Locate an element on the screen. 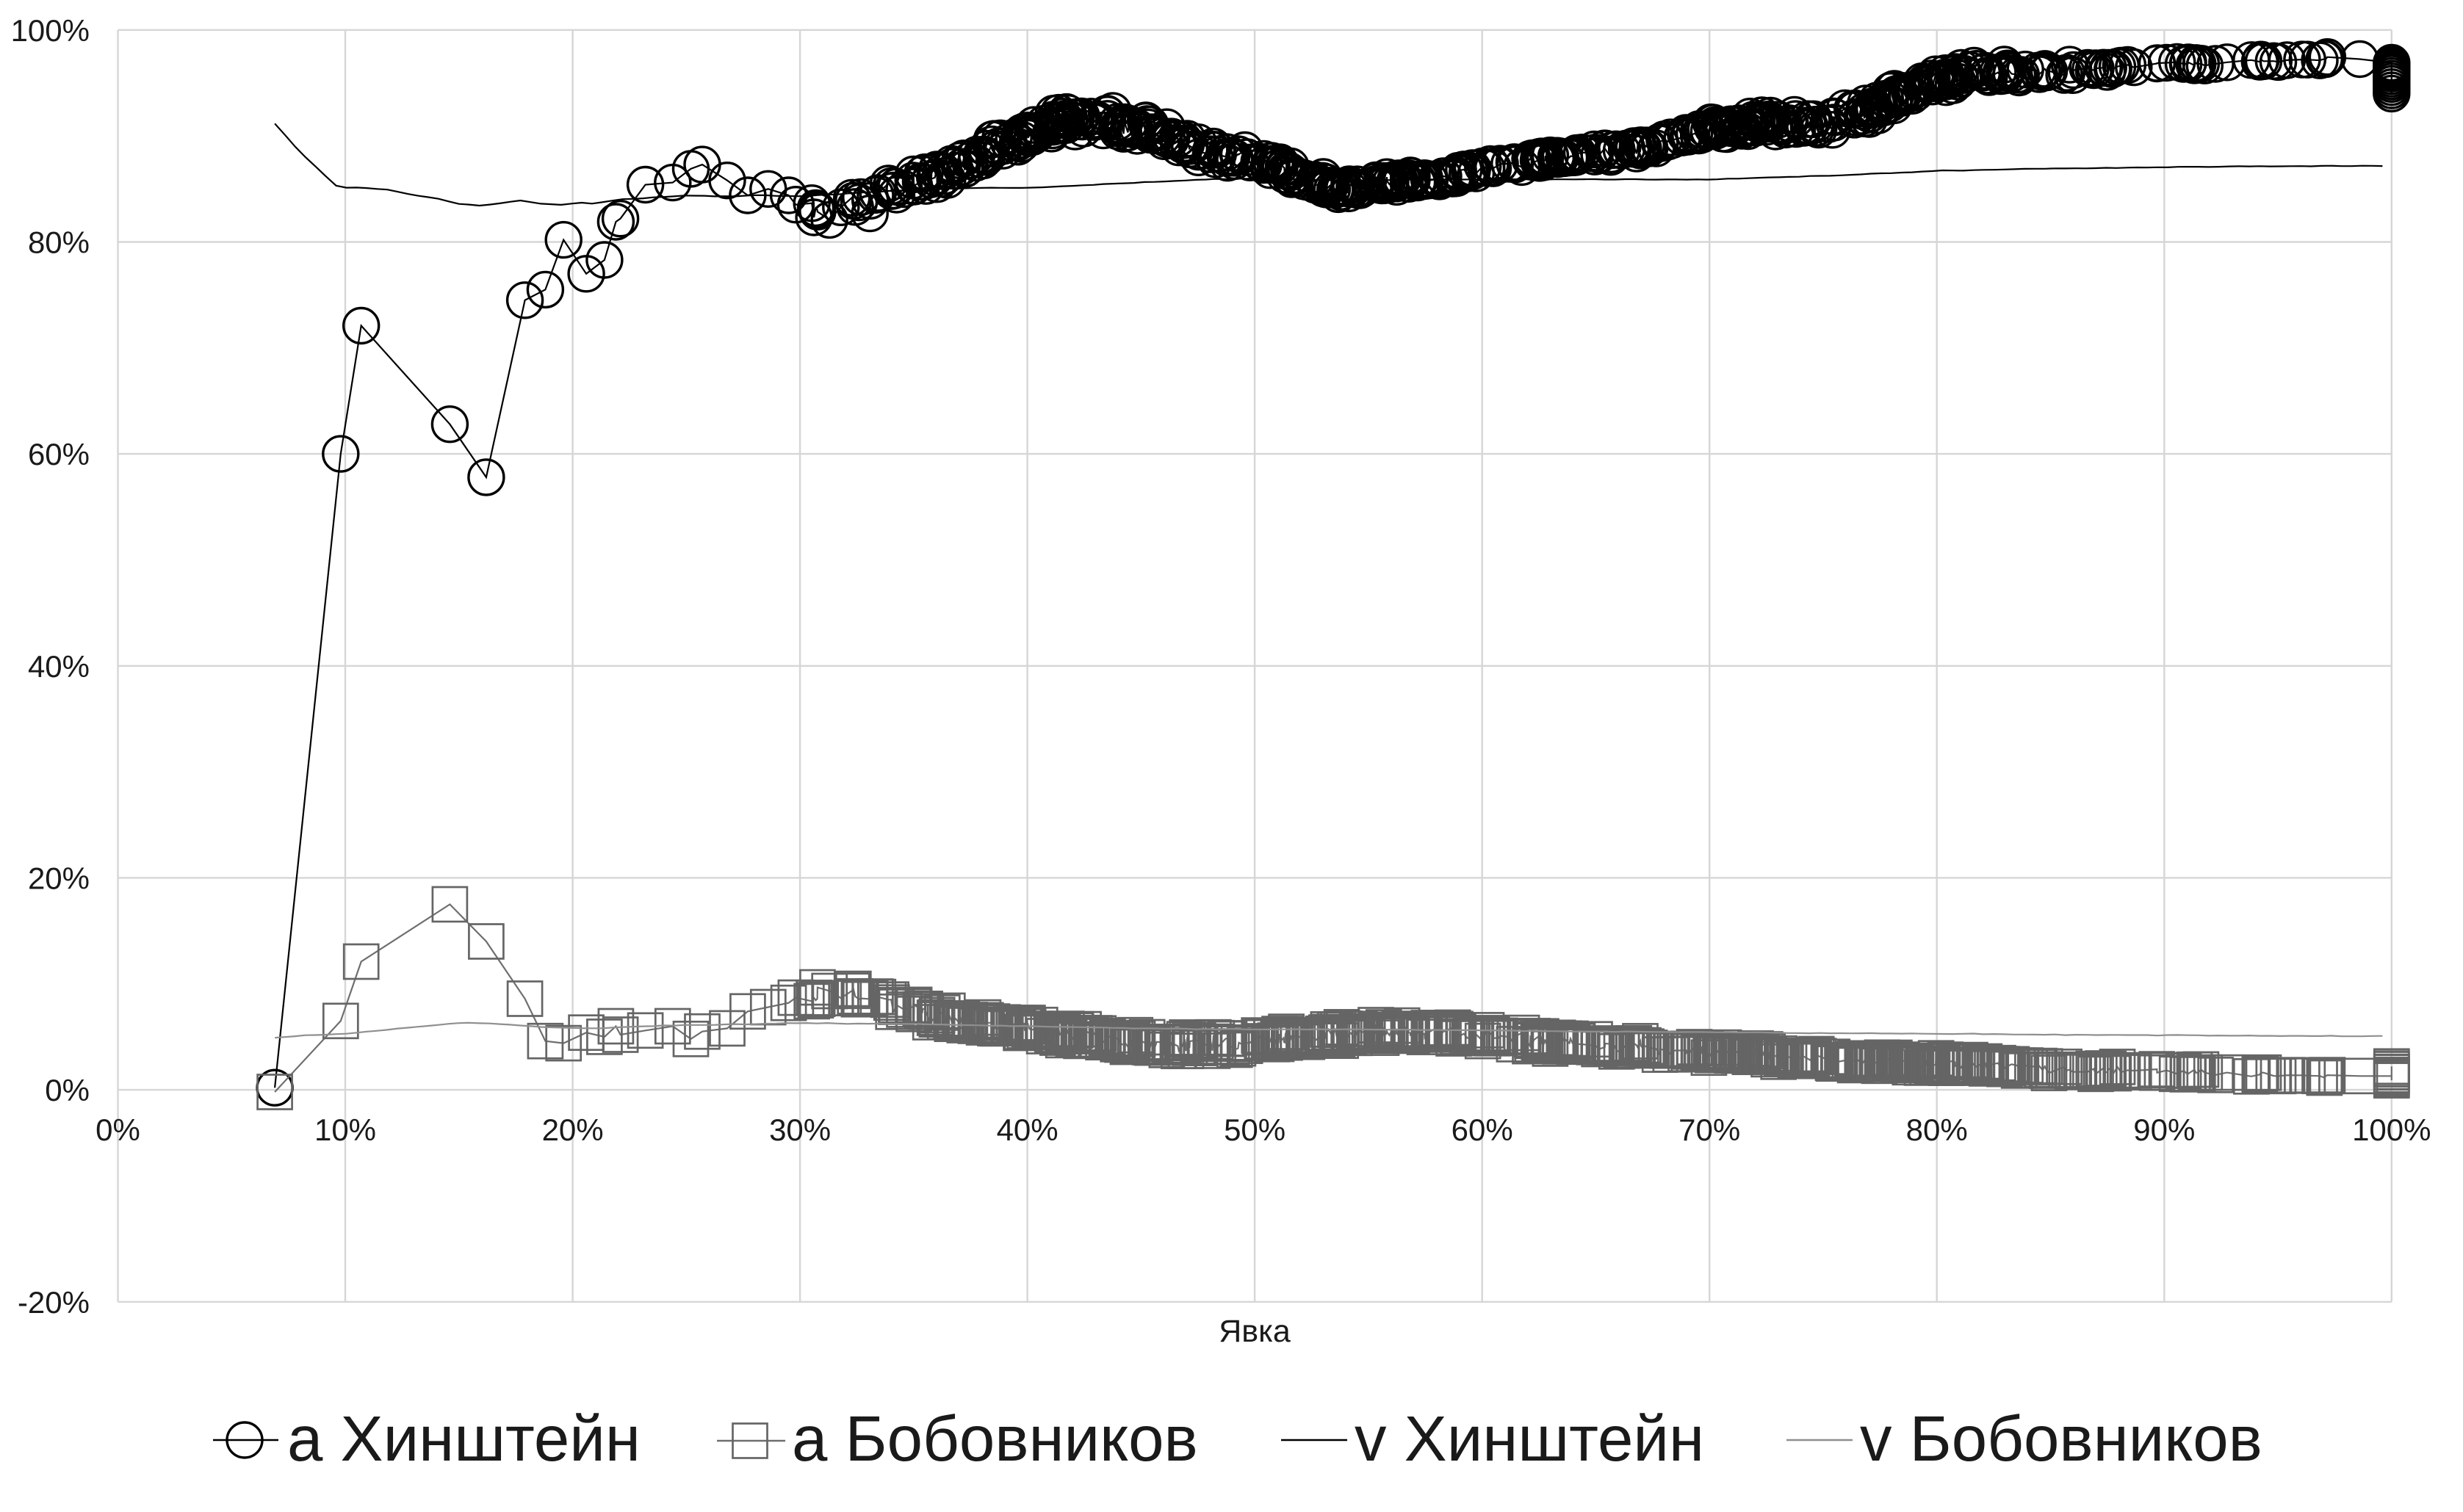 This screenshot has width=2463, height=1512. svg-text: 30% is located at coordinates (800, 1130).